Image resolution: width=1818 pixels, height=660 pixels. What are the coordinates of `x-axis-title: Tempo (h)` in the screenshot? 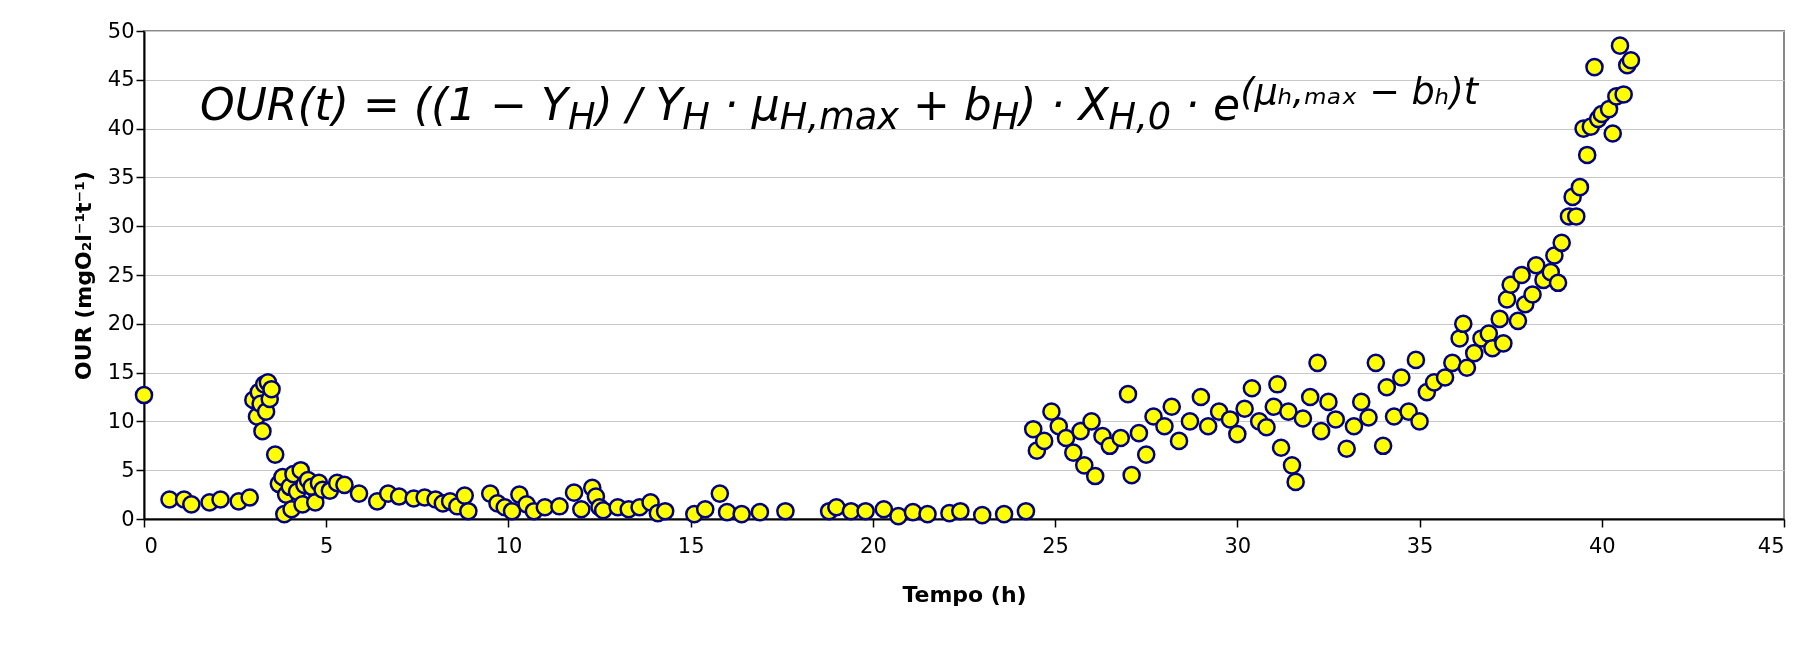 It's located at (964, 594).